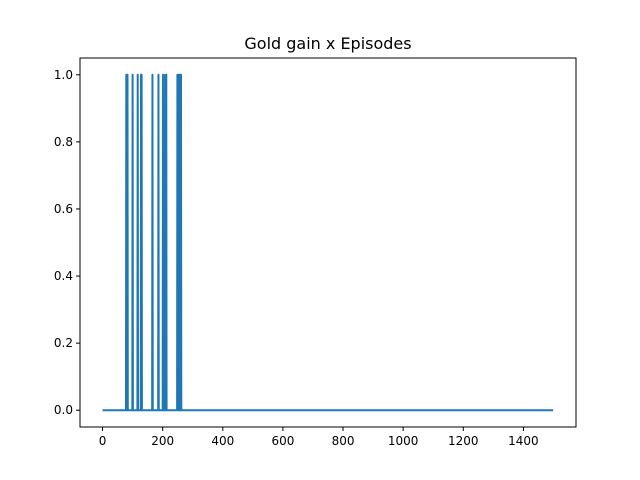 The height and width of the screenshot is (480, 640). I want to click on y-tick-label: 0.6, so click(63, 209).